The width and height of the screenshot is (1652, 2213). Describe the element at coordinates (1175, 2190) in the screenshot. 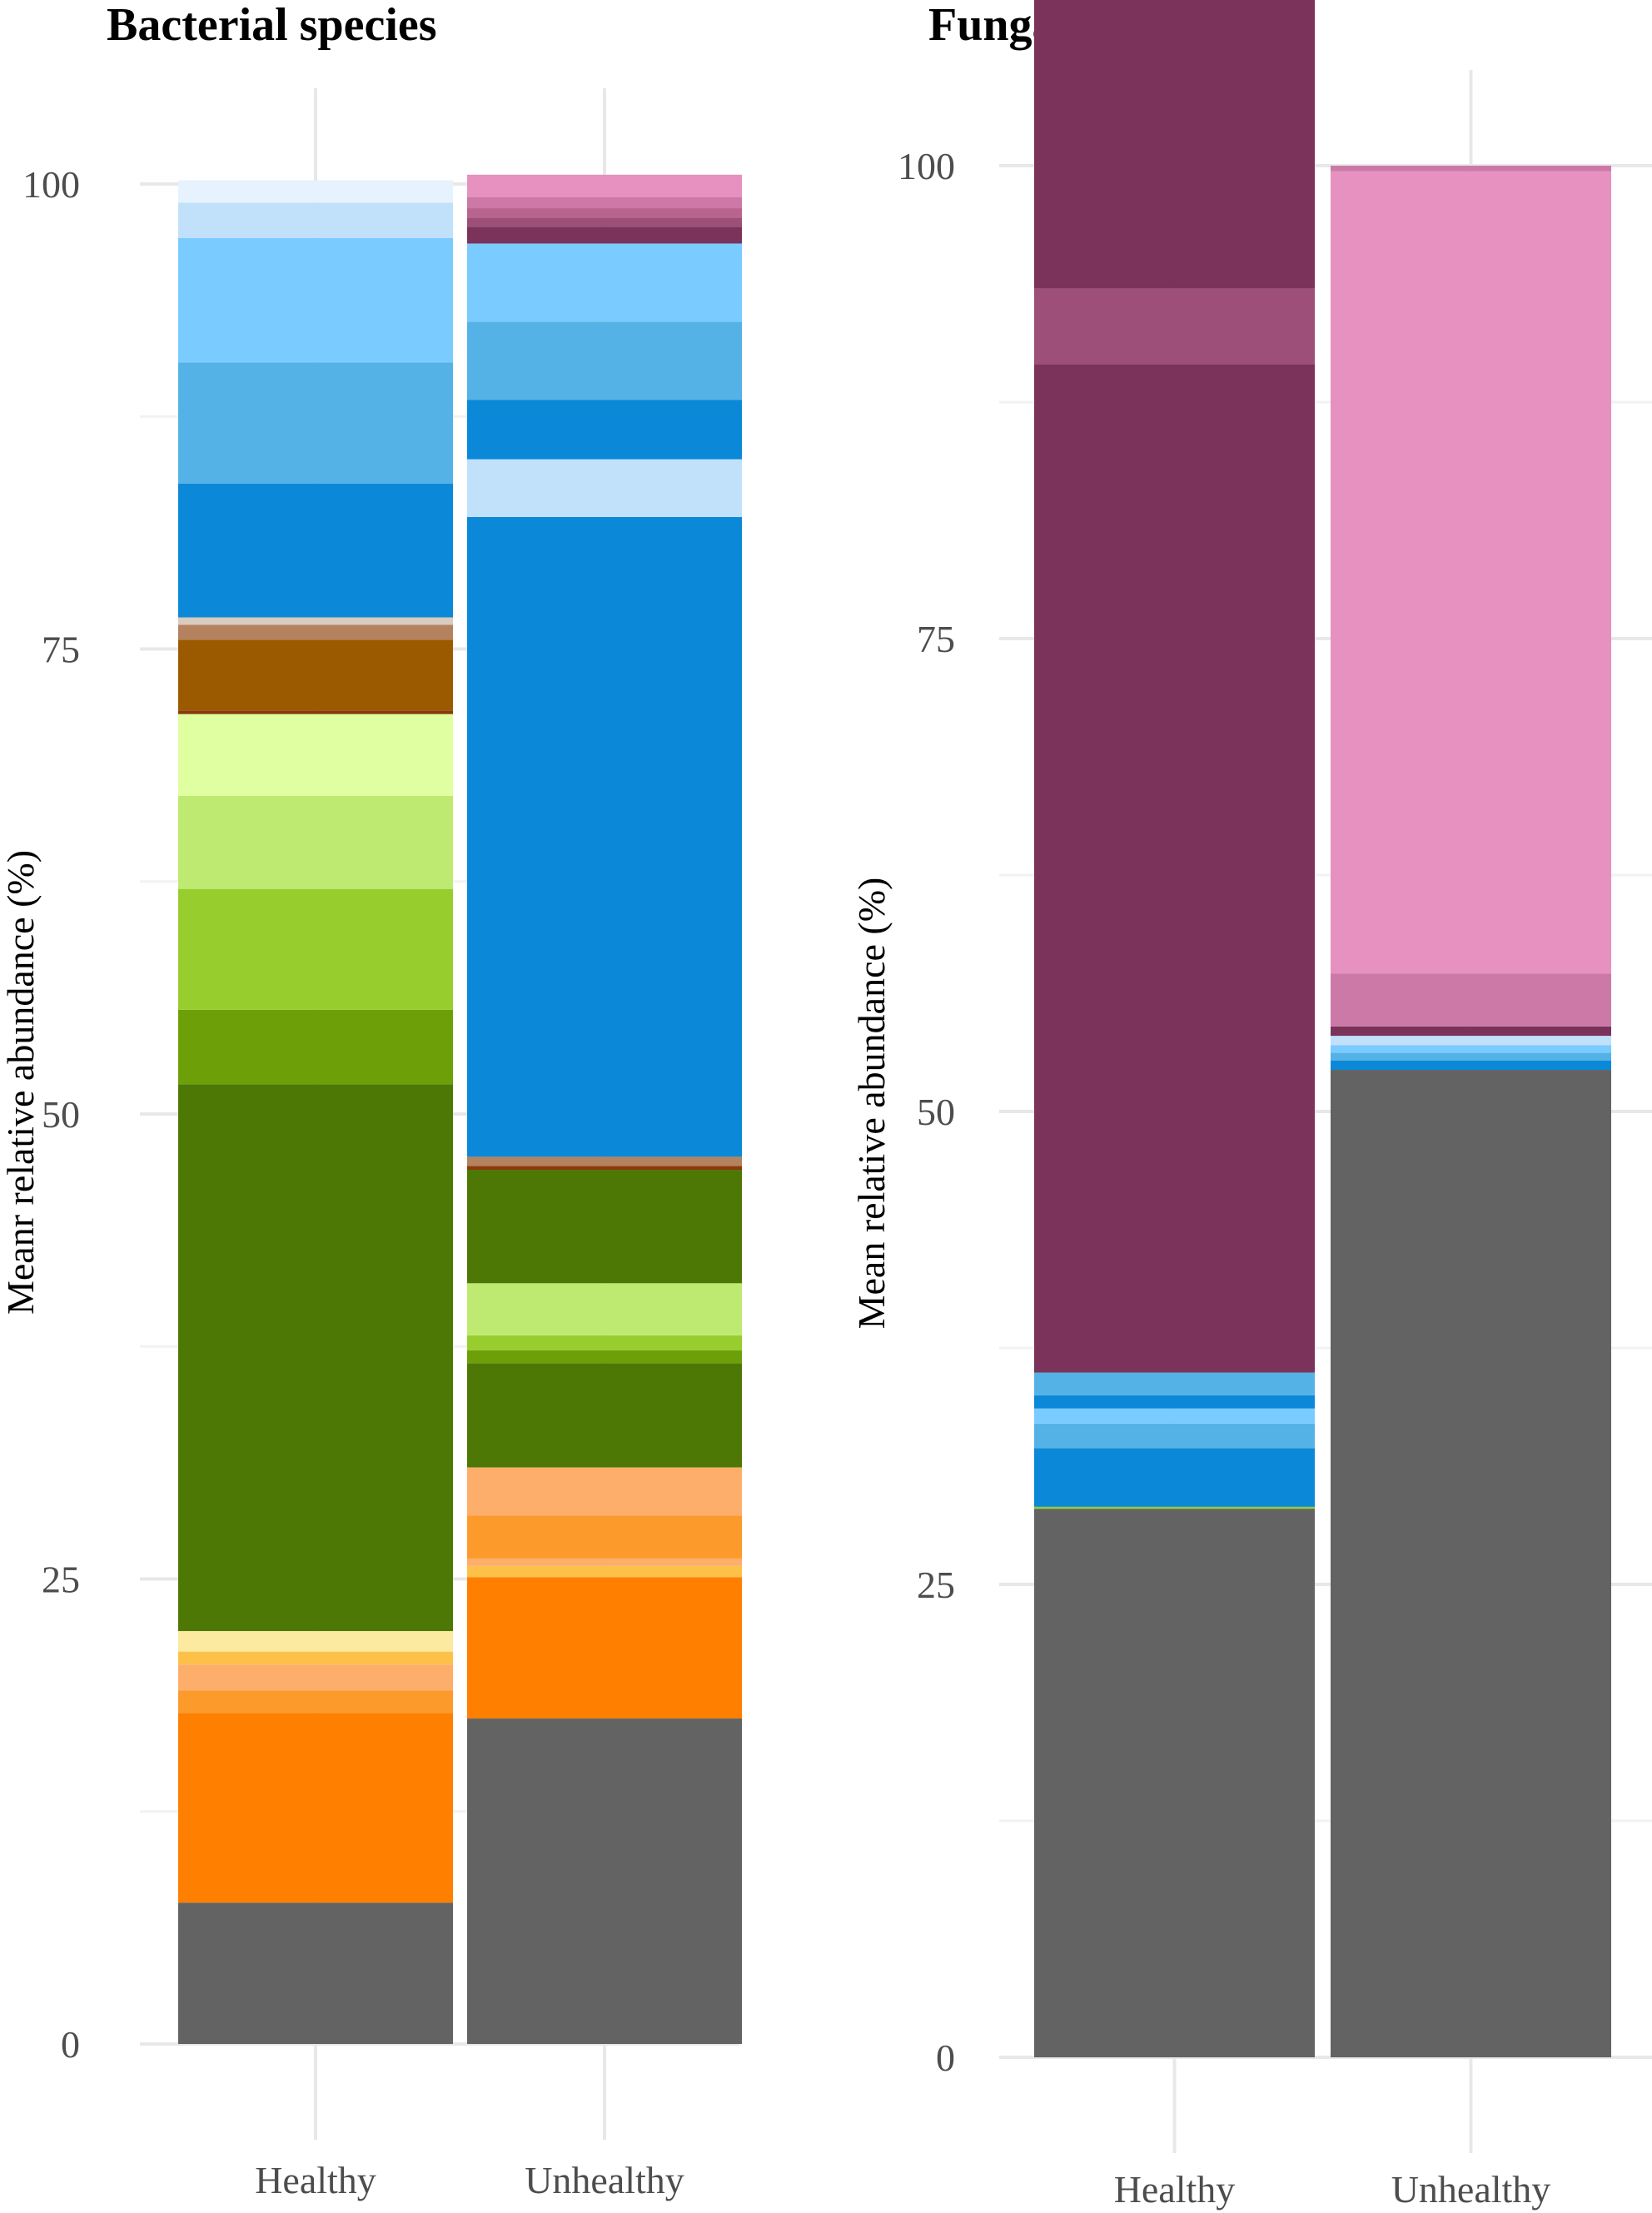

I see `fungal-x-tick-label-healthy: Healthy` at that location.